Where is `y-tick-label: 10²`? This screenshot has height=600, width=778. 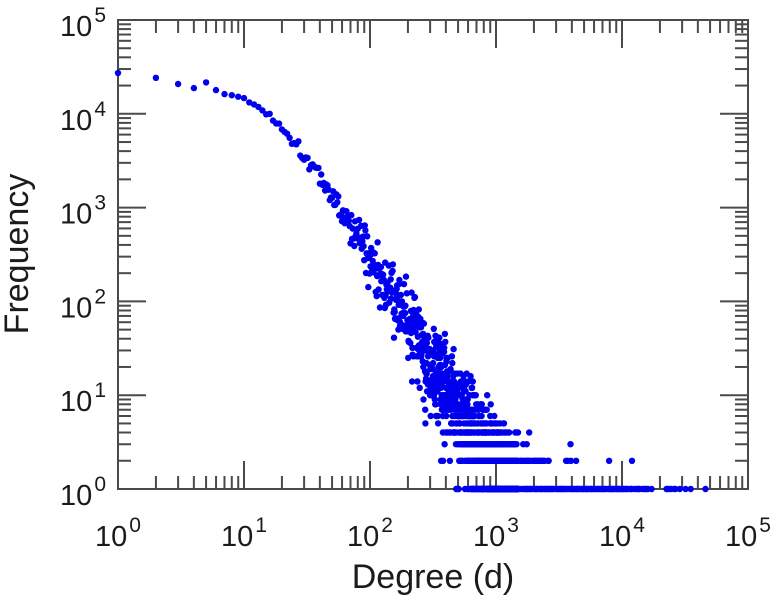
y-tick-label: 10² is located at coordinates (83, 304).